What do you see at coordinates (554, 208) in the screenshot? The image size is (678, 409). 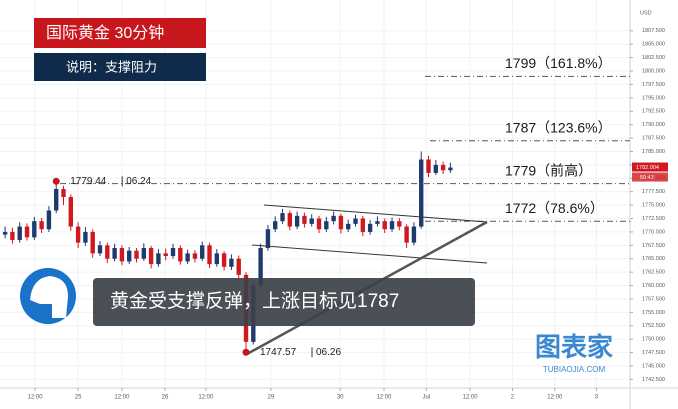 I see `level-label: 1772（78.6%）` at bounding box center [554, 208].